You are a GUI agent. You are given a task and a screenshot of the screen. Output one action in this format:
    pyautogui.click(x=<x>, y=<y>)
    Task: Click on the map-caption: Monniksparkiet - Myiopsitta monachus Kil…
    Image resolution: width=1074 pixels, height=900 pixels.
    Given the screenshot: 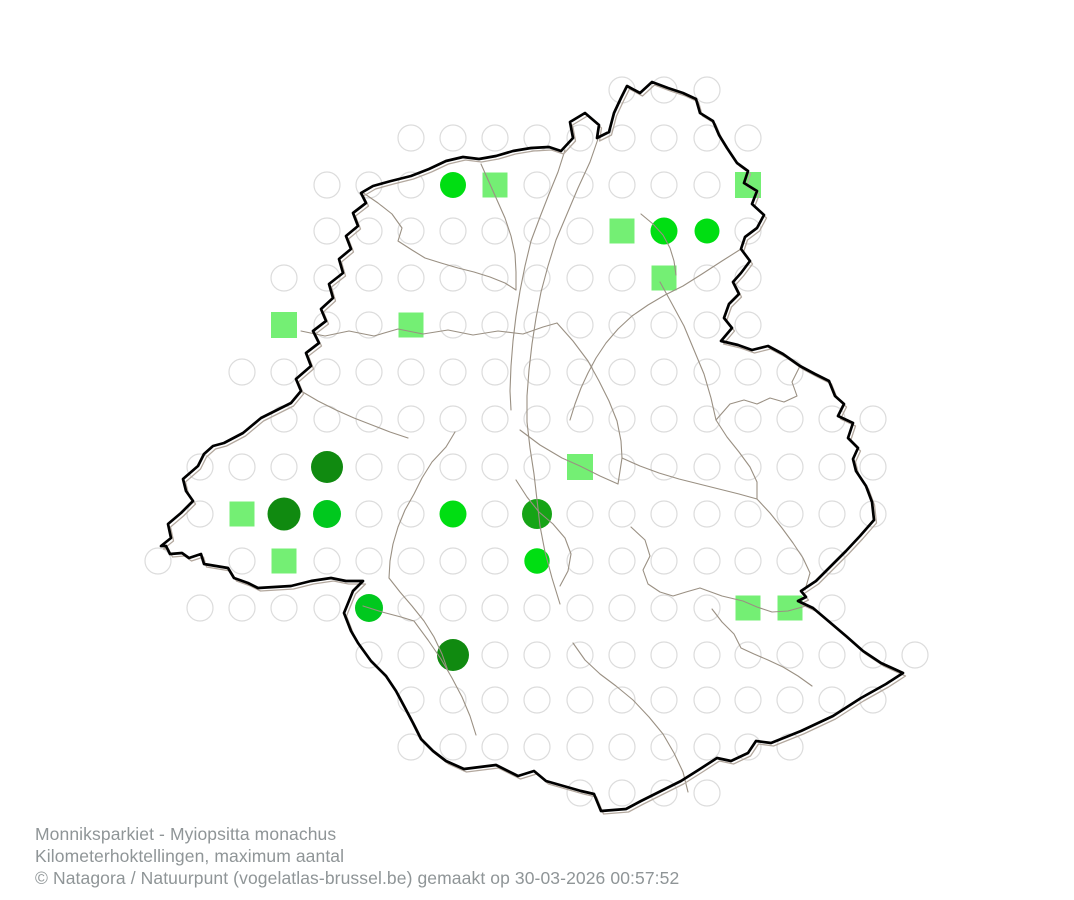 What is the action you would take?
    pyautogui.click(x=357, y=856)
    